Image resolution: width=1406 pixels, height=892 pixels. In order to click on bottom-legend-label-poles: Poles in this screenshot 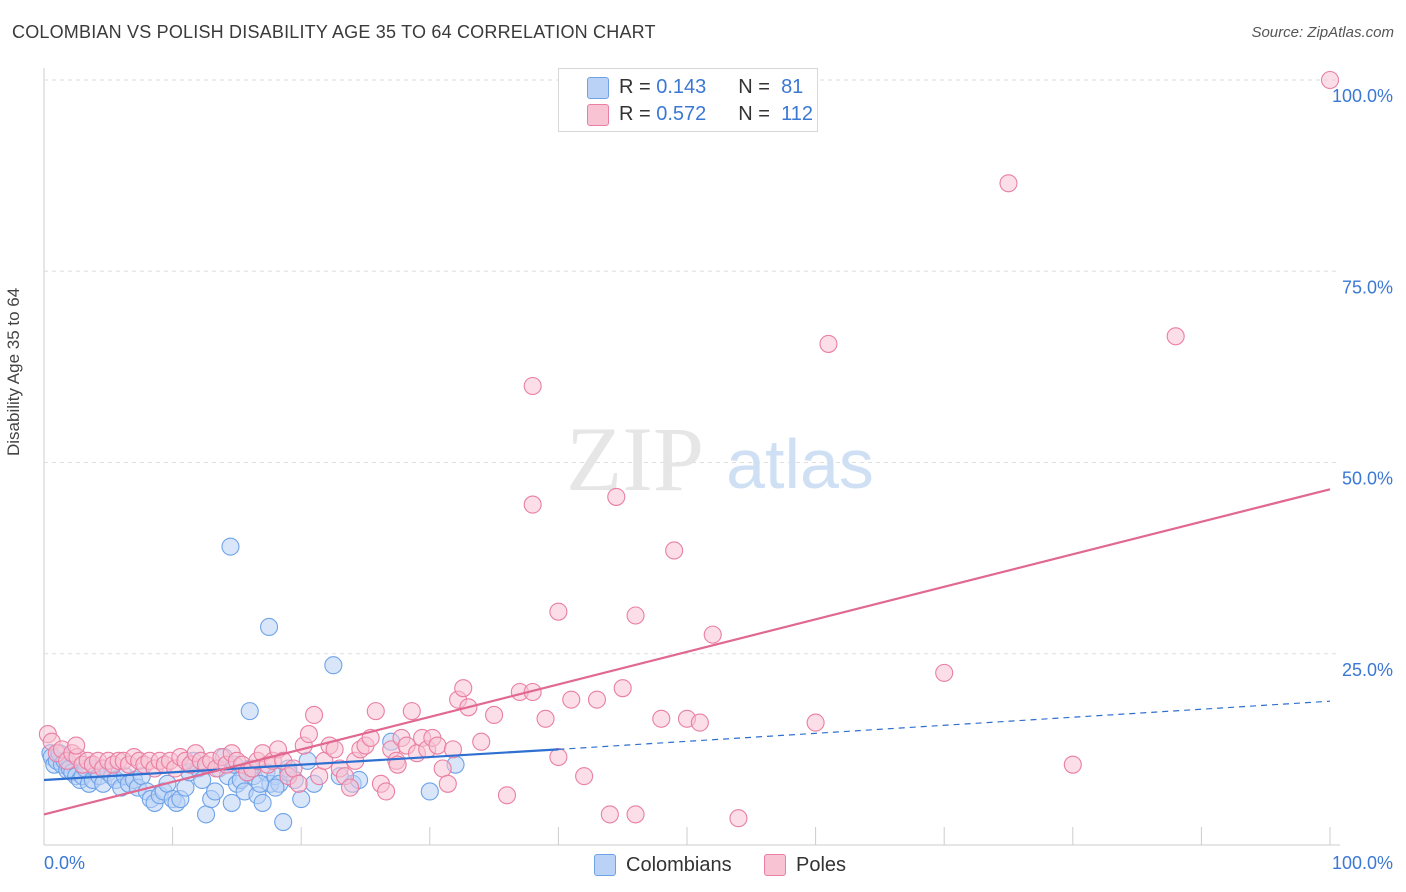, I will do `click(821, 864)`.